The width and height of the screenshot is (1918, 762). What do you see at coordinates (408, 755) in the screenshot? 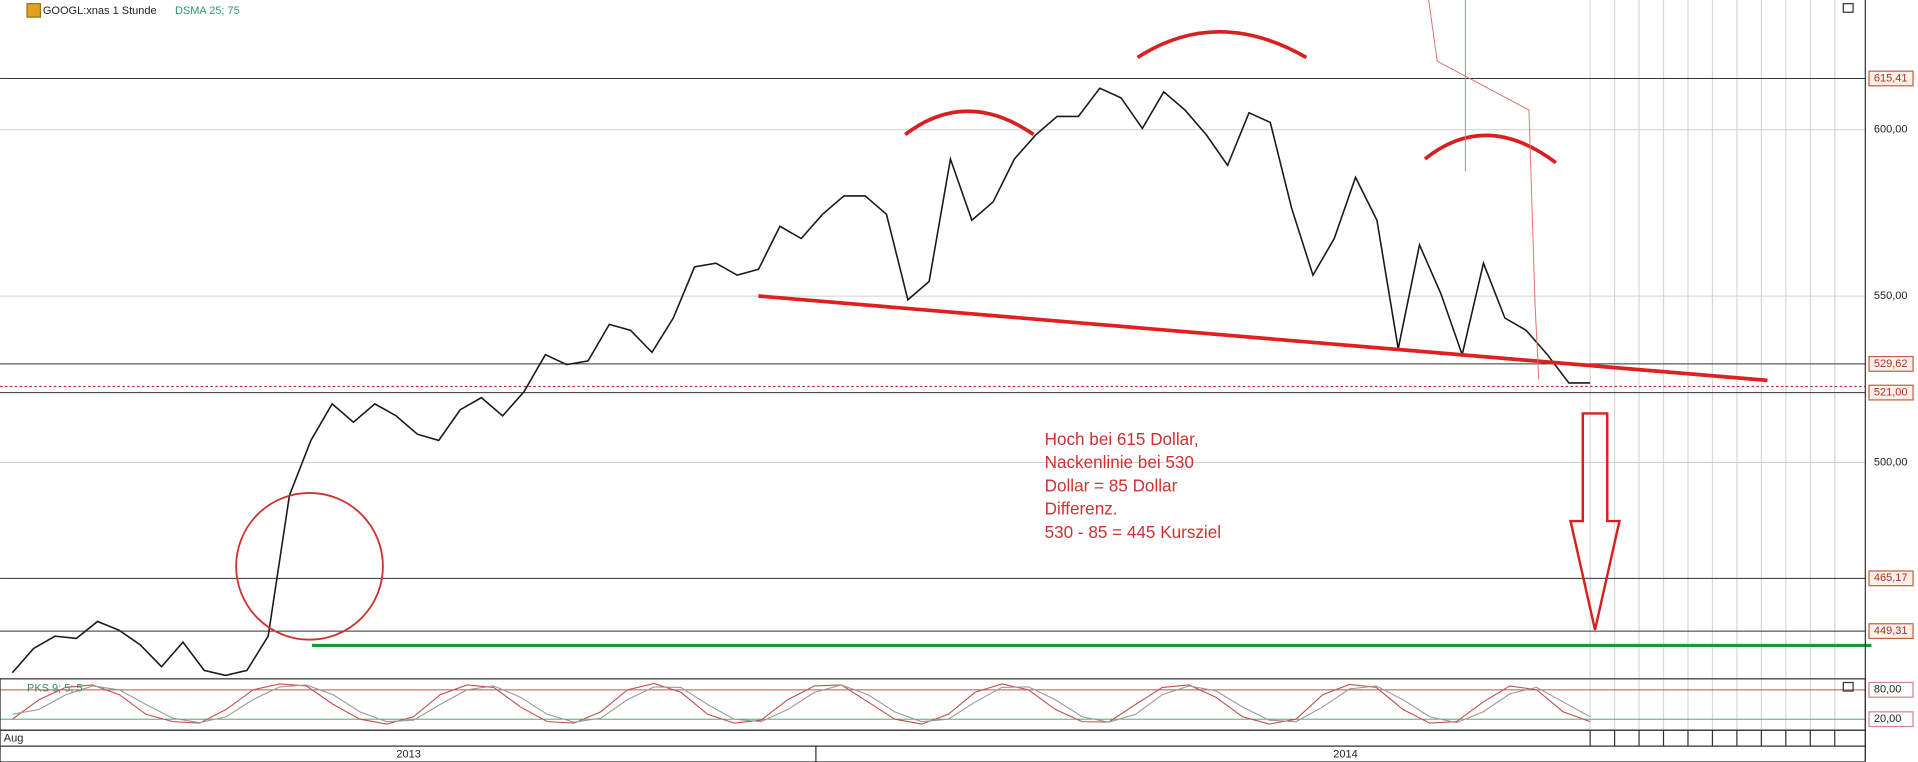
I see `x-label: 2013` at bounding box center [408, 755].